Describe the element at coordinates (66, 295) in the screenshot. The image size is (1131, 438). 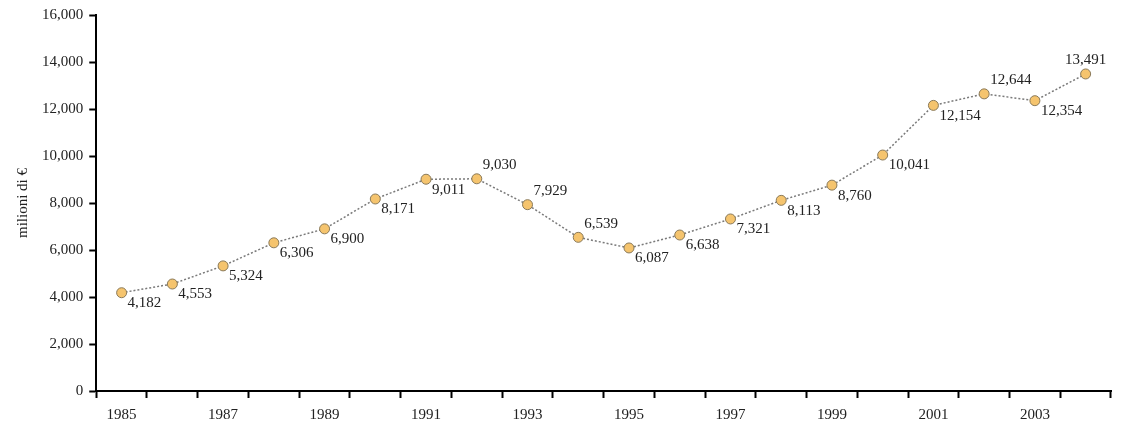
I see `y-tick-label: 4,000` at that location.